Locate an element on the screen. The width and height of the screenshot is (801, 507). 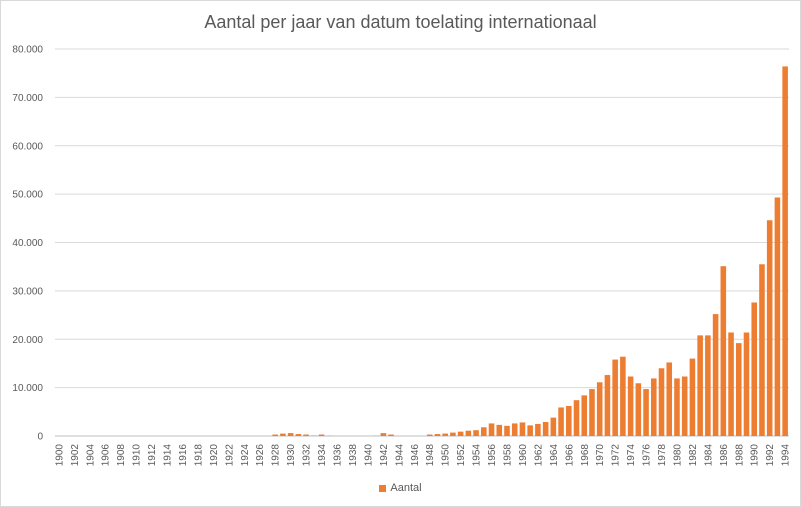
x-tick-label: 1916 is located at coordinates (183, 455).